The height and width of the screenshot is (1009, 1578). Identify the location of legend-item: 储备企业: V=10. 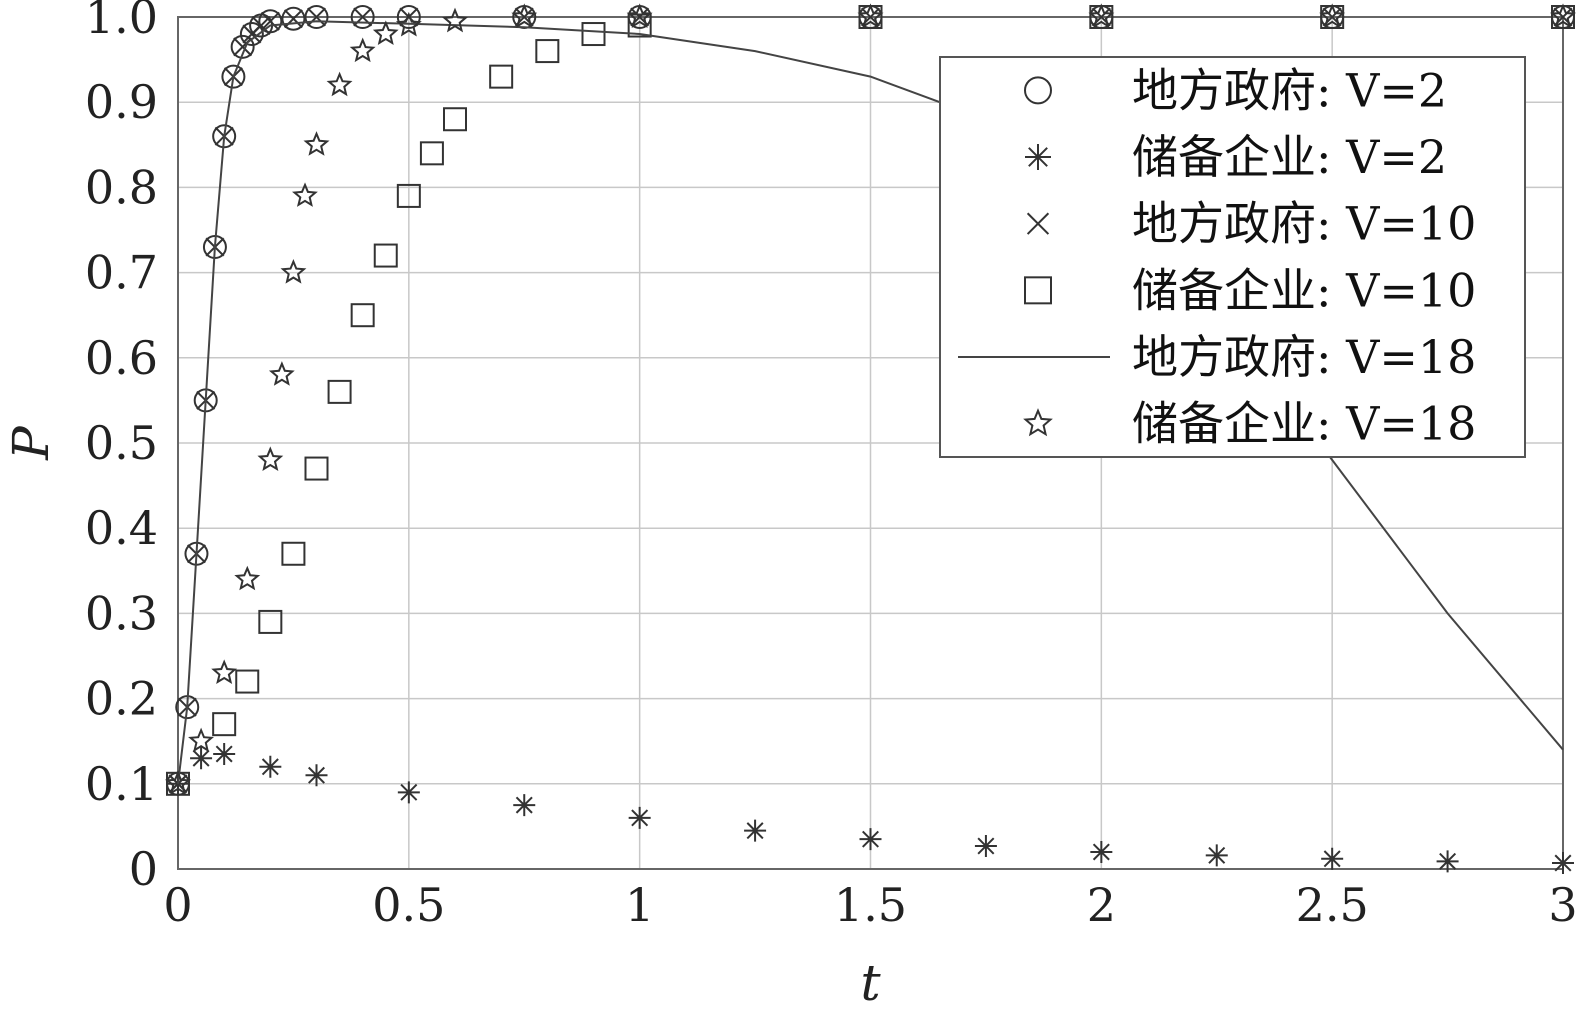
(1250, 290).